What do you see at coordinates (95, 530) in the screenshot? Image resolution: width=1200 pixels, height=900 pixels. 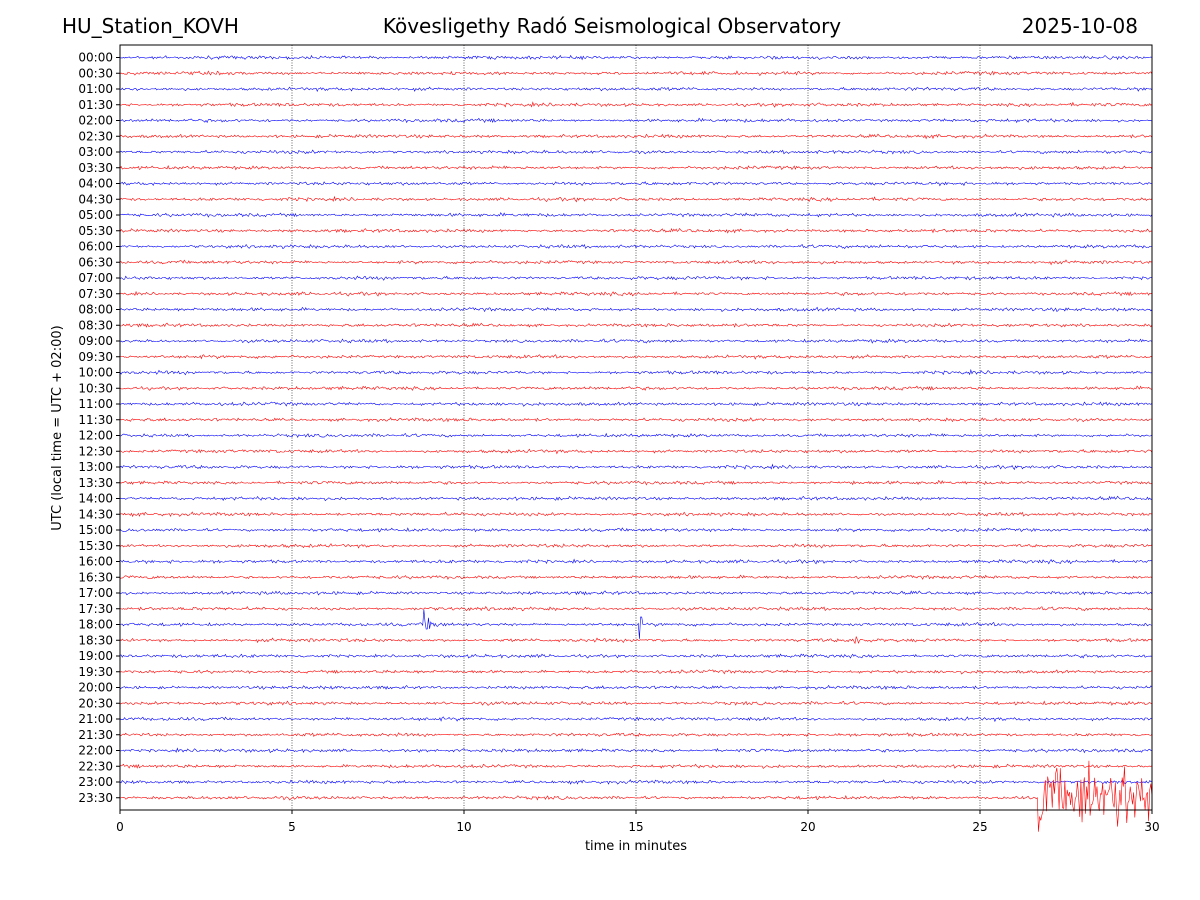 I see `y-tick-label: 15:00` at bounding box center [95, 530].